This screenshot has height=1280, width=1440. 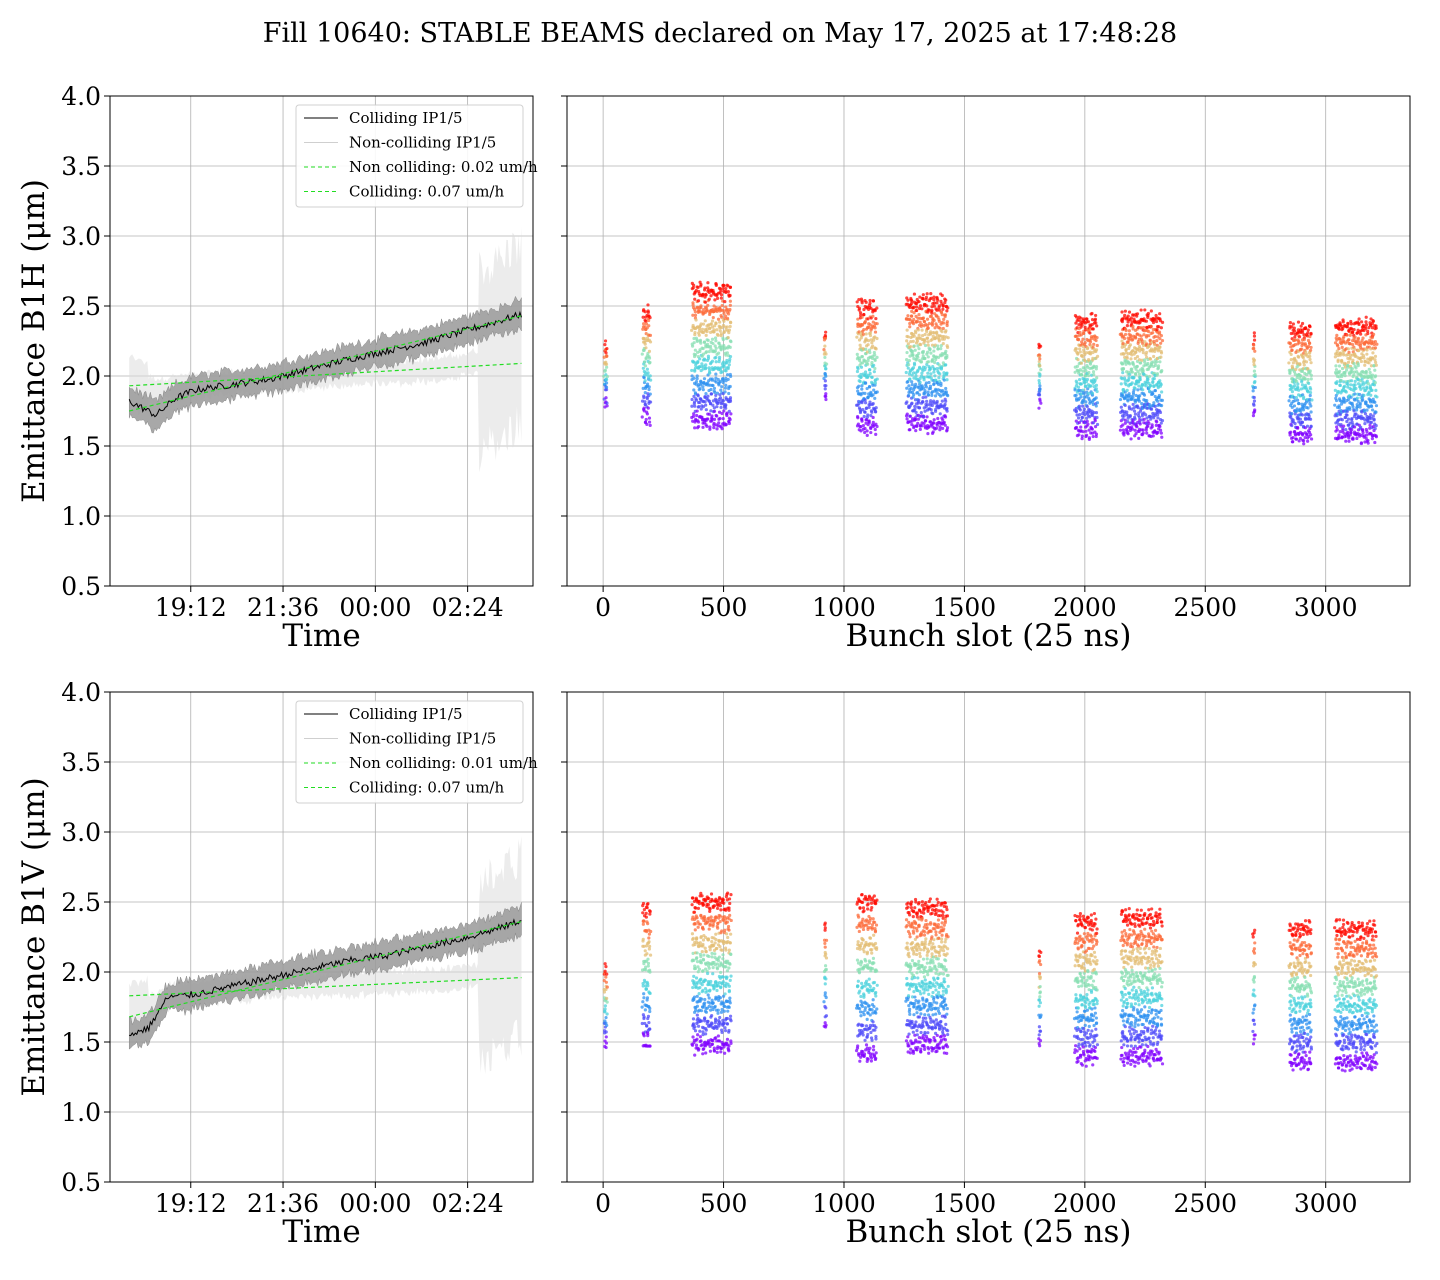 What do you see at coordinates (34, 341) in the screenshot?
I see `y-axis-label: Emittance B1H (μm)` at bounding box center [34, 341].